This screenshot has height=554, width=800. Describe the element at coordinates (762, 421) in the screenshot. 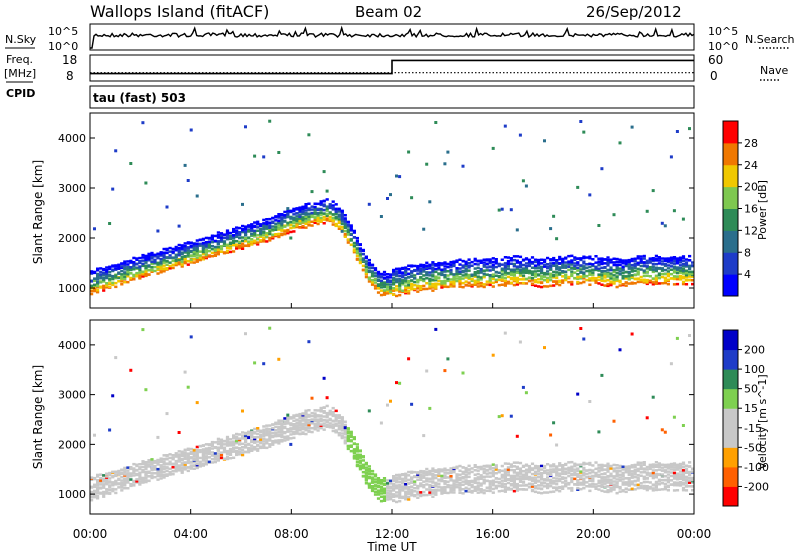

I see `velocity-colorbar-label: Velocity [m s^-1]` at that location.